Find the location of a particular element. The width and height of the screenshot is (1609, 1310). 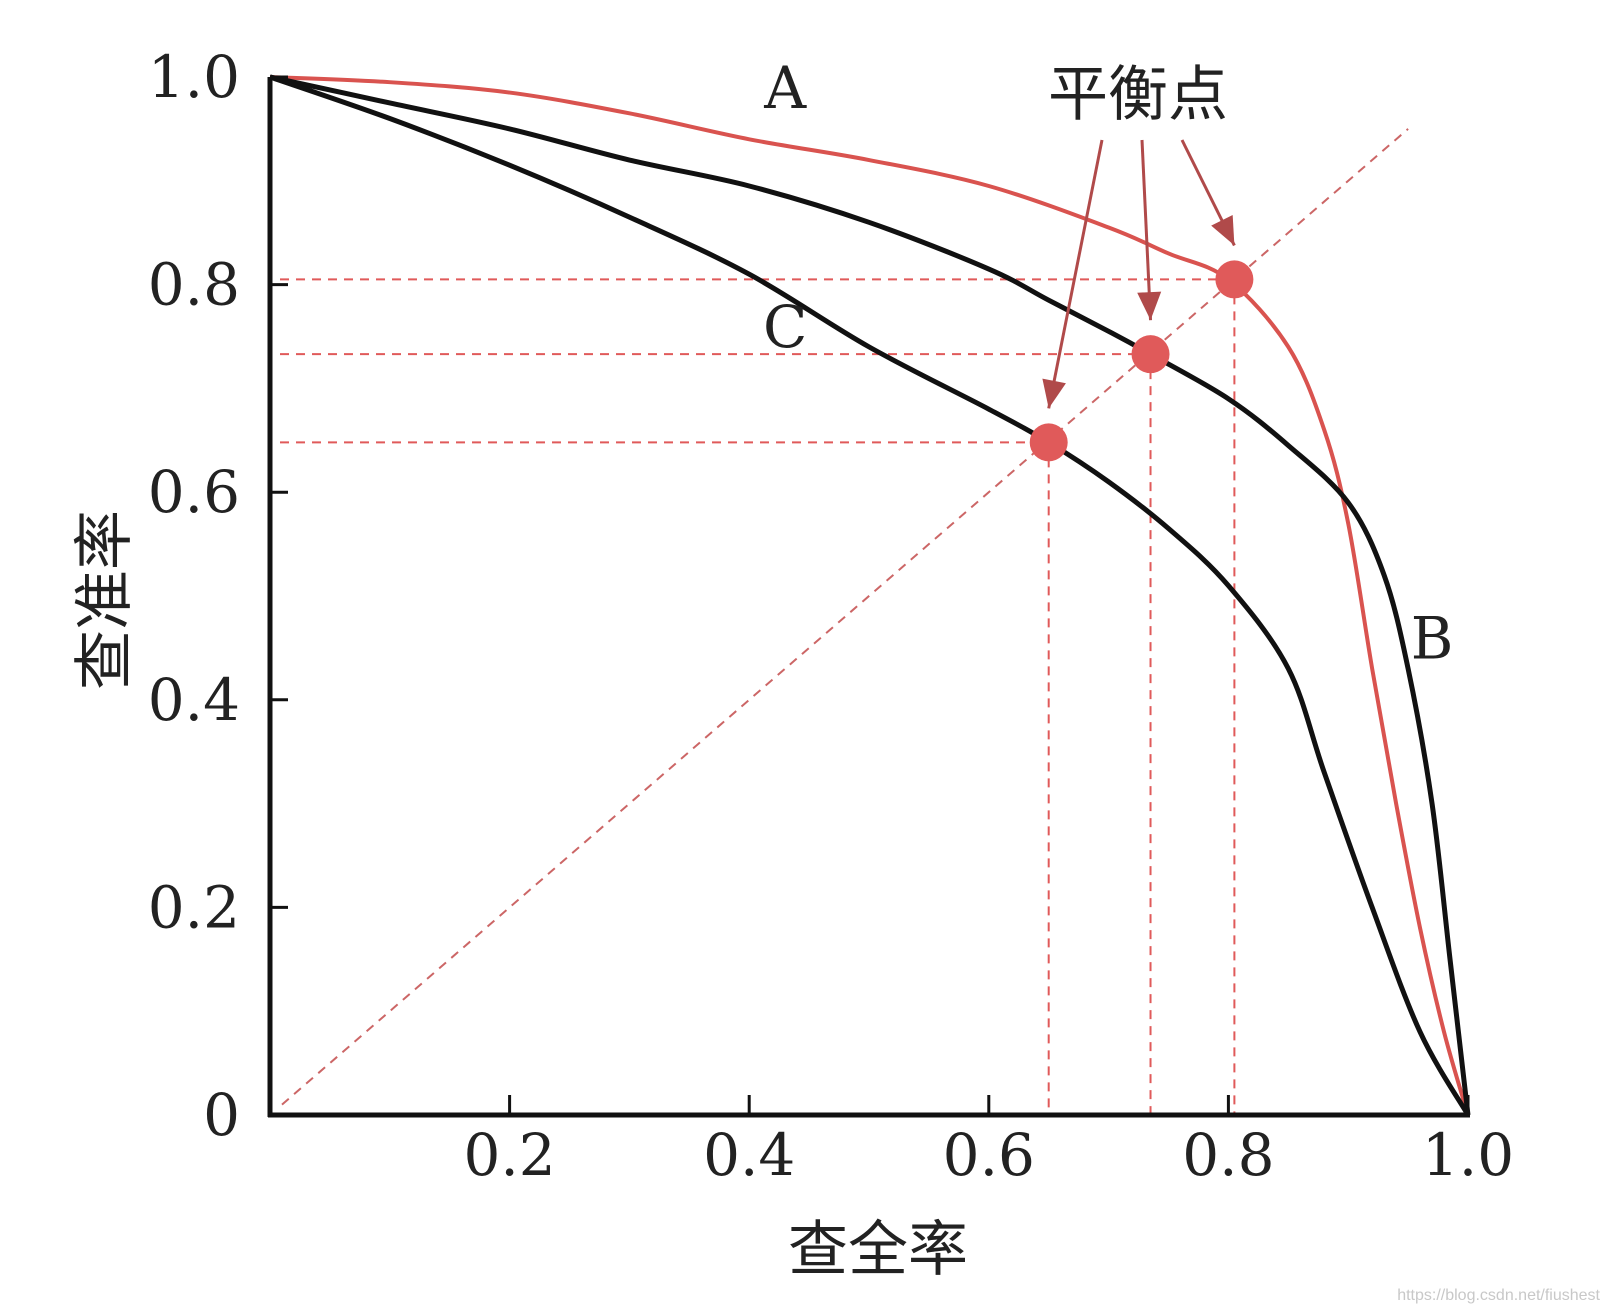

y-tick-label: 0 is located at coordinates (221, 1115).